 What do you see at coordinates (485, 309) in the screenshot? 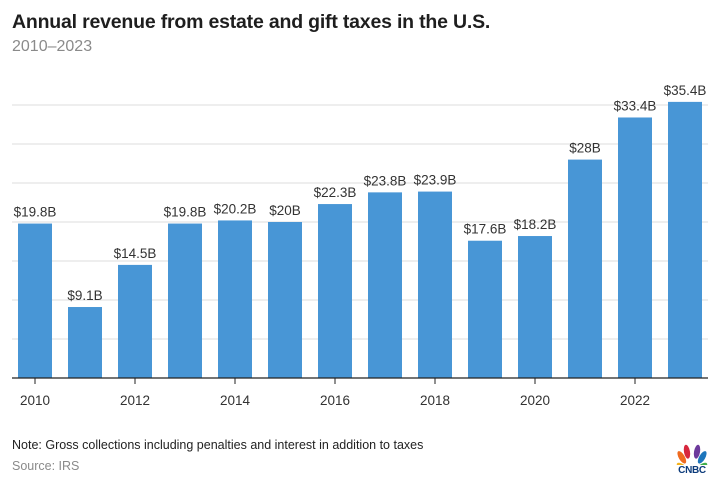
I see `bar-2019` at bounding box center [485, 309].